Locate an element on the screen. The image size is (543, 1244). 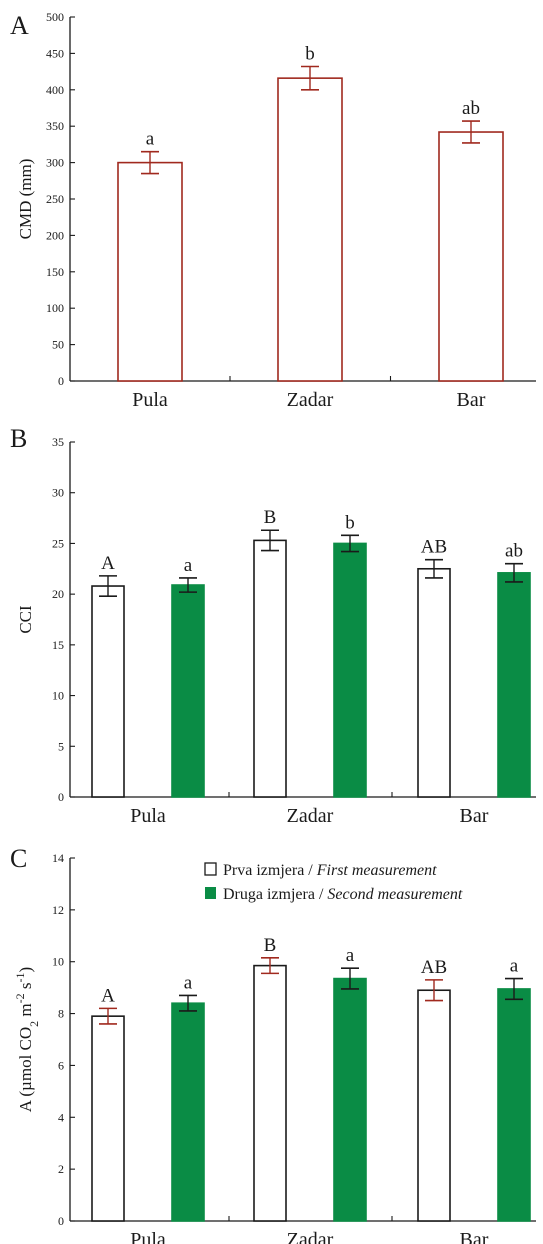
panel-a-y-tick-label: 450 is located at coordinates (55, 53).